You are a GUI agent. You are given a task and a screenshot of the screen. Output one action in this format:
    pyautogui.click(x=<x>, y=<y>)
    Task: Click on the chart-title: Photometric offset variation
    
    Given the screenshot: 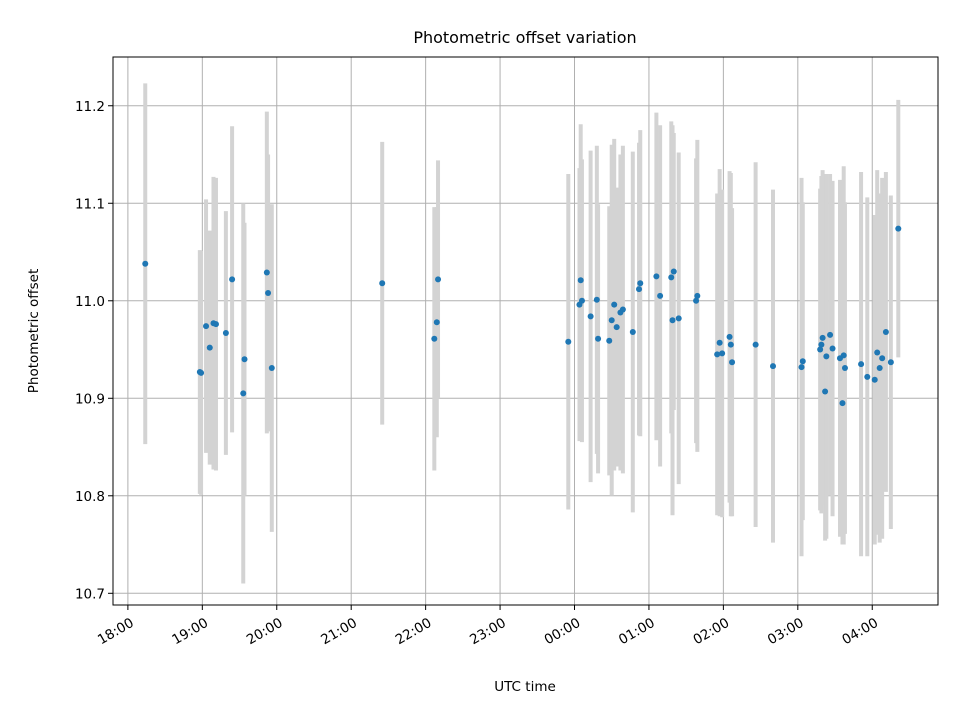 What is the action you would take?
    pyautogui.click(x=524, y=37)
    